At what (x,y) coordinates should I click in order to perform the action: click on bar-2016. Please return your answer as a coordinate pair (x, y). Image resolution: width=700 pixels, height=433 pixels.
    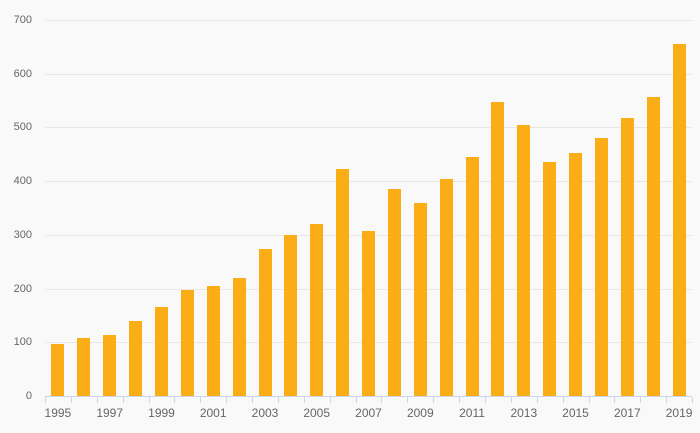
    Looking at the image, I should click on (601, 267).